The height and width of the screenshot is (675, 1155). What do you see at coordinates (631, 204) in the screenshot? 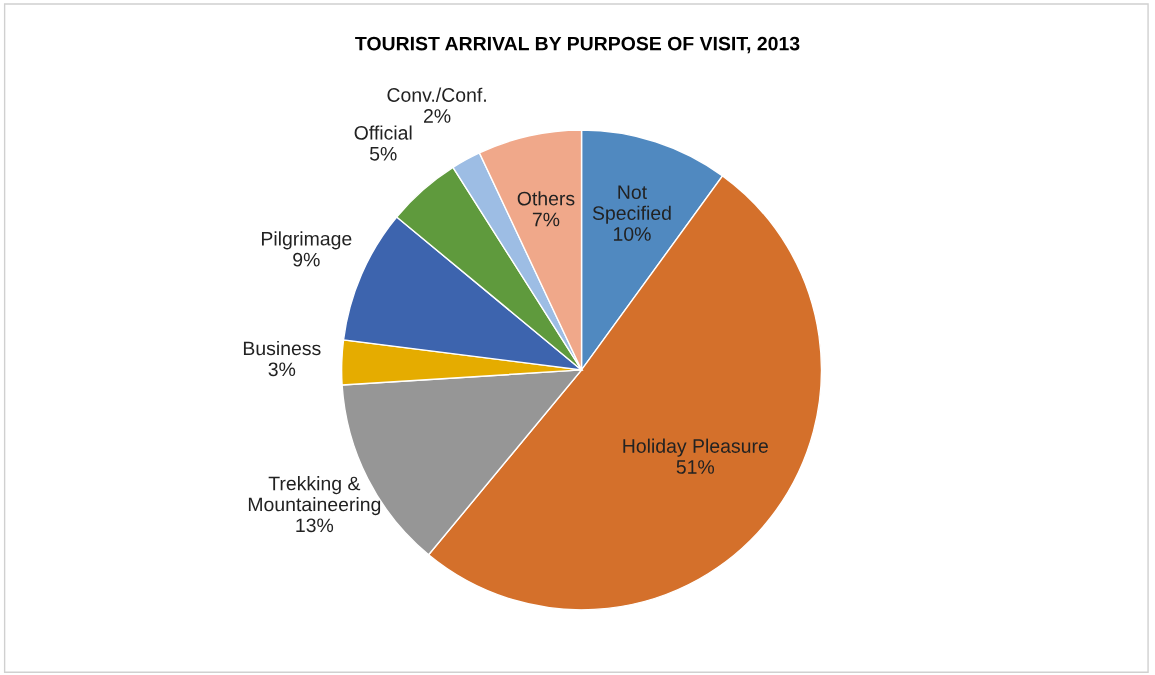
I see `slice-label: Not Specified` at bounding box center [631, 204].